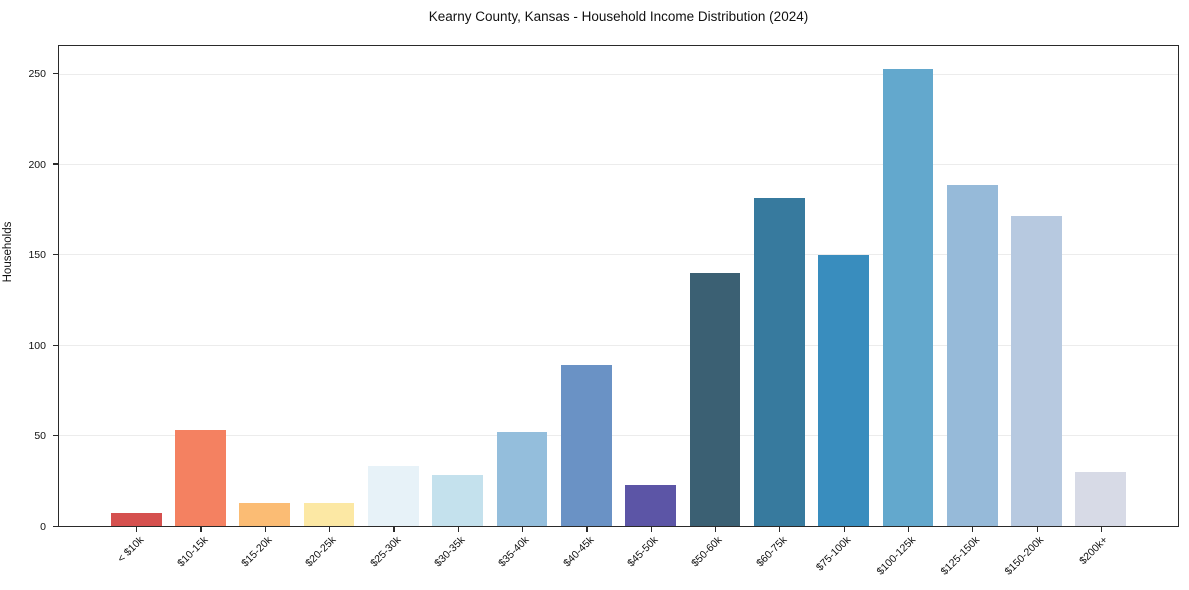 The width and height of the screenshot is (1189, 590). Describe the element at coordinates (896, 556) in the screenshot. I see `x-tick-label: $100-125k` at that location.